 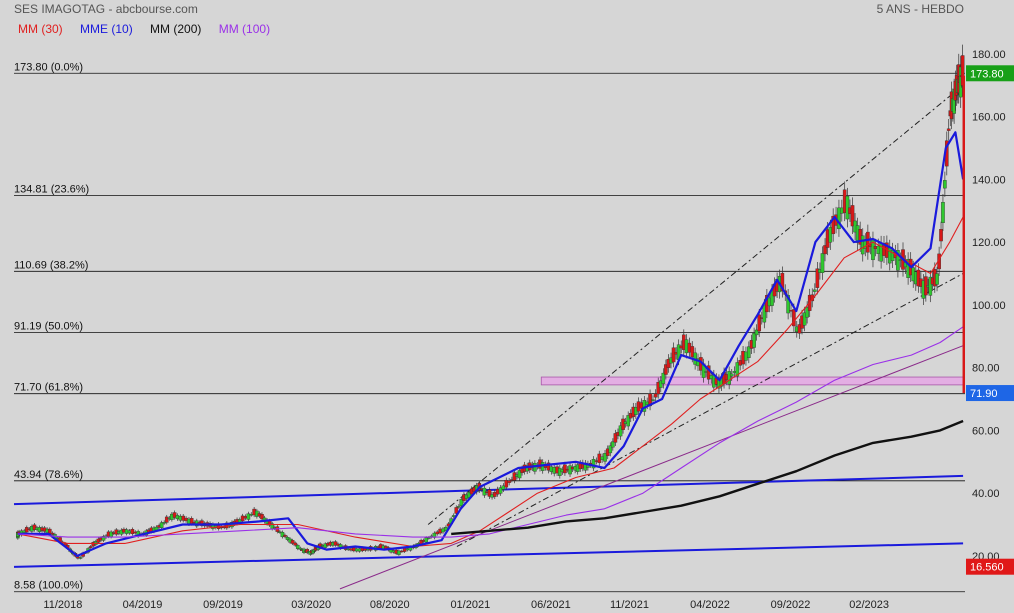 I want to click on price-badges: 173.80 71.90 16.560, so click(x=990, y=320).